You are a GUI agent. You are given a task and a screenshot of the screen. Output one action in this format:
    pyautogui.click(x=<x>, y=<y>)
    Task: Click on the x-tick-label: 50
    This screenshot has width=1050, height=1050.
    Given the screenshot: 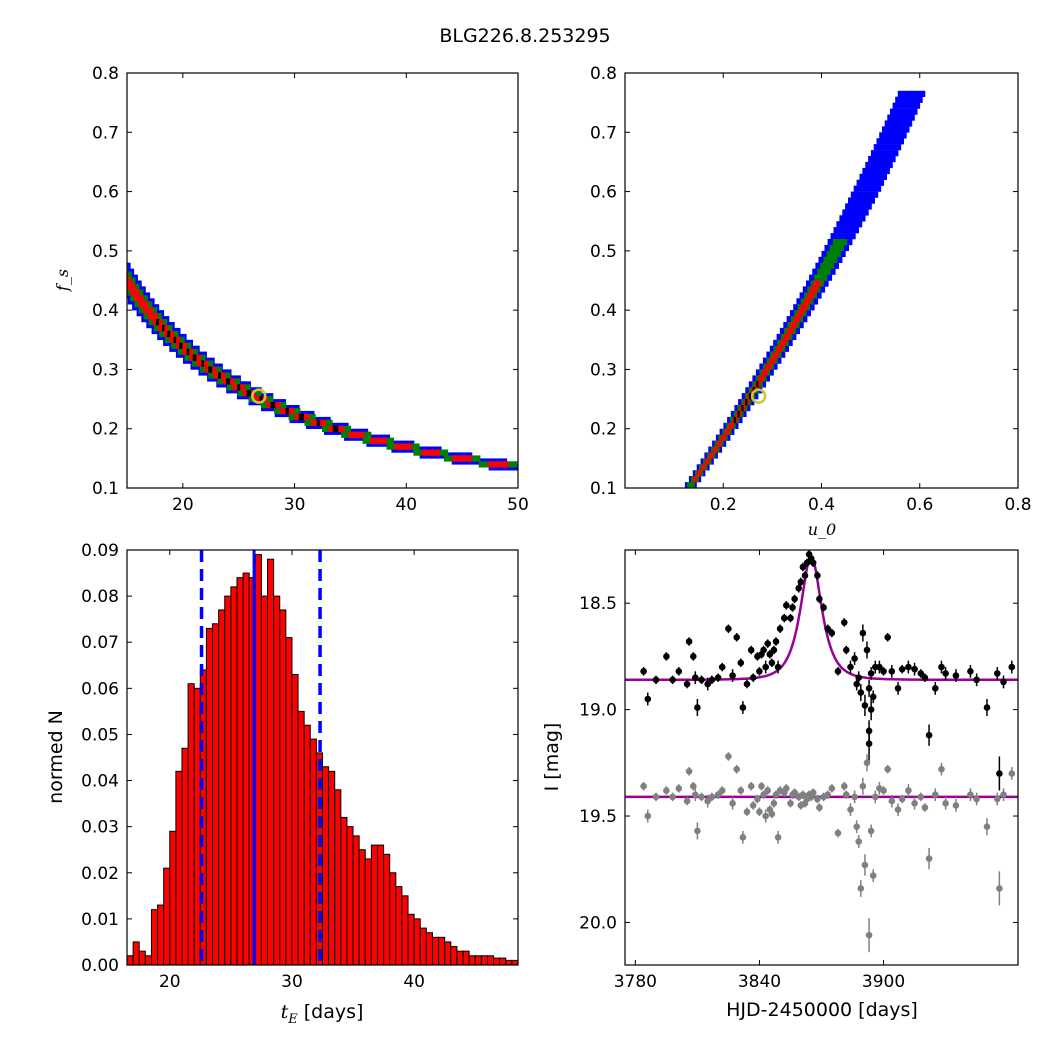 What is the action you would take?
    pyautogui.click(x=518, y=505)
    